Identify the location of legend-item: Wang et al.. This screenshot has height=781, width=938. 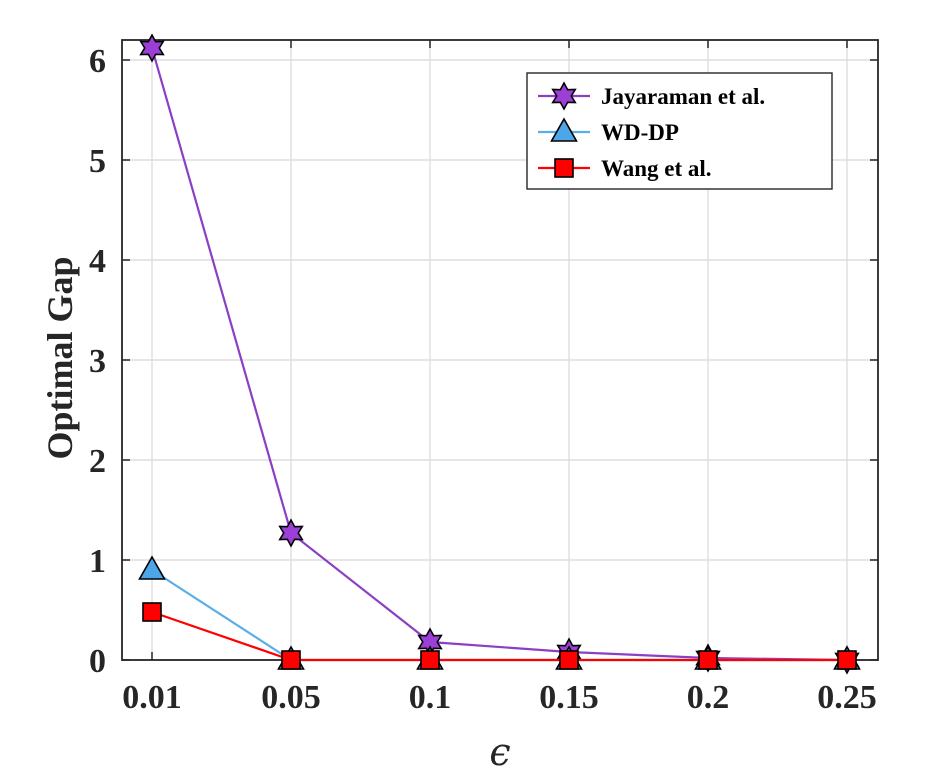
(625, 168).